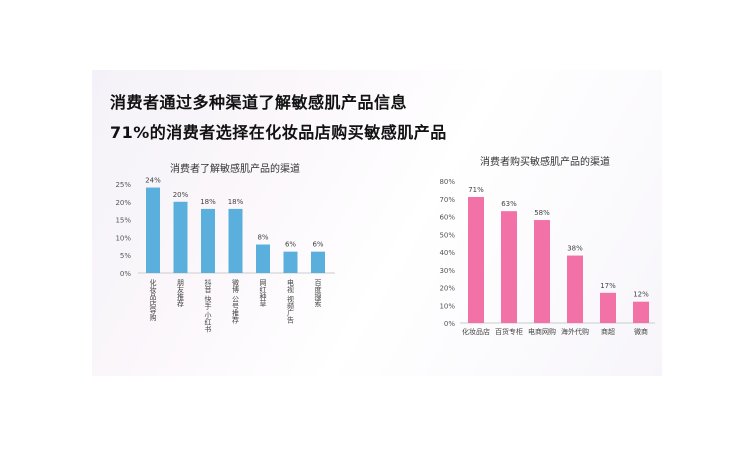  What do you see at coordinates (545, 161) in the screenshot?
I see `chart-title: 消费者购买敏感肌产品的渠道` at bounding box center [545, 161].